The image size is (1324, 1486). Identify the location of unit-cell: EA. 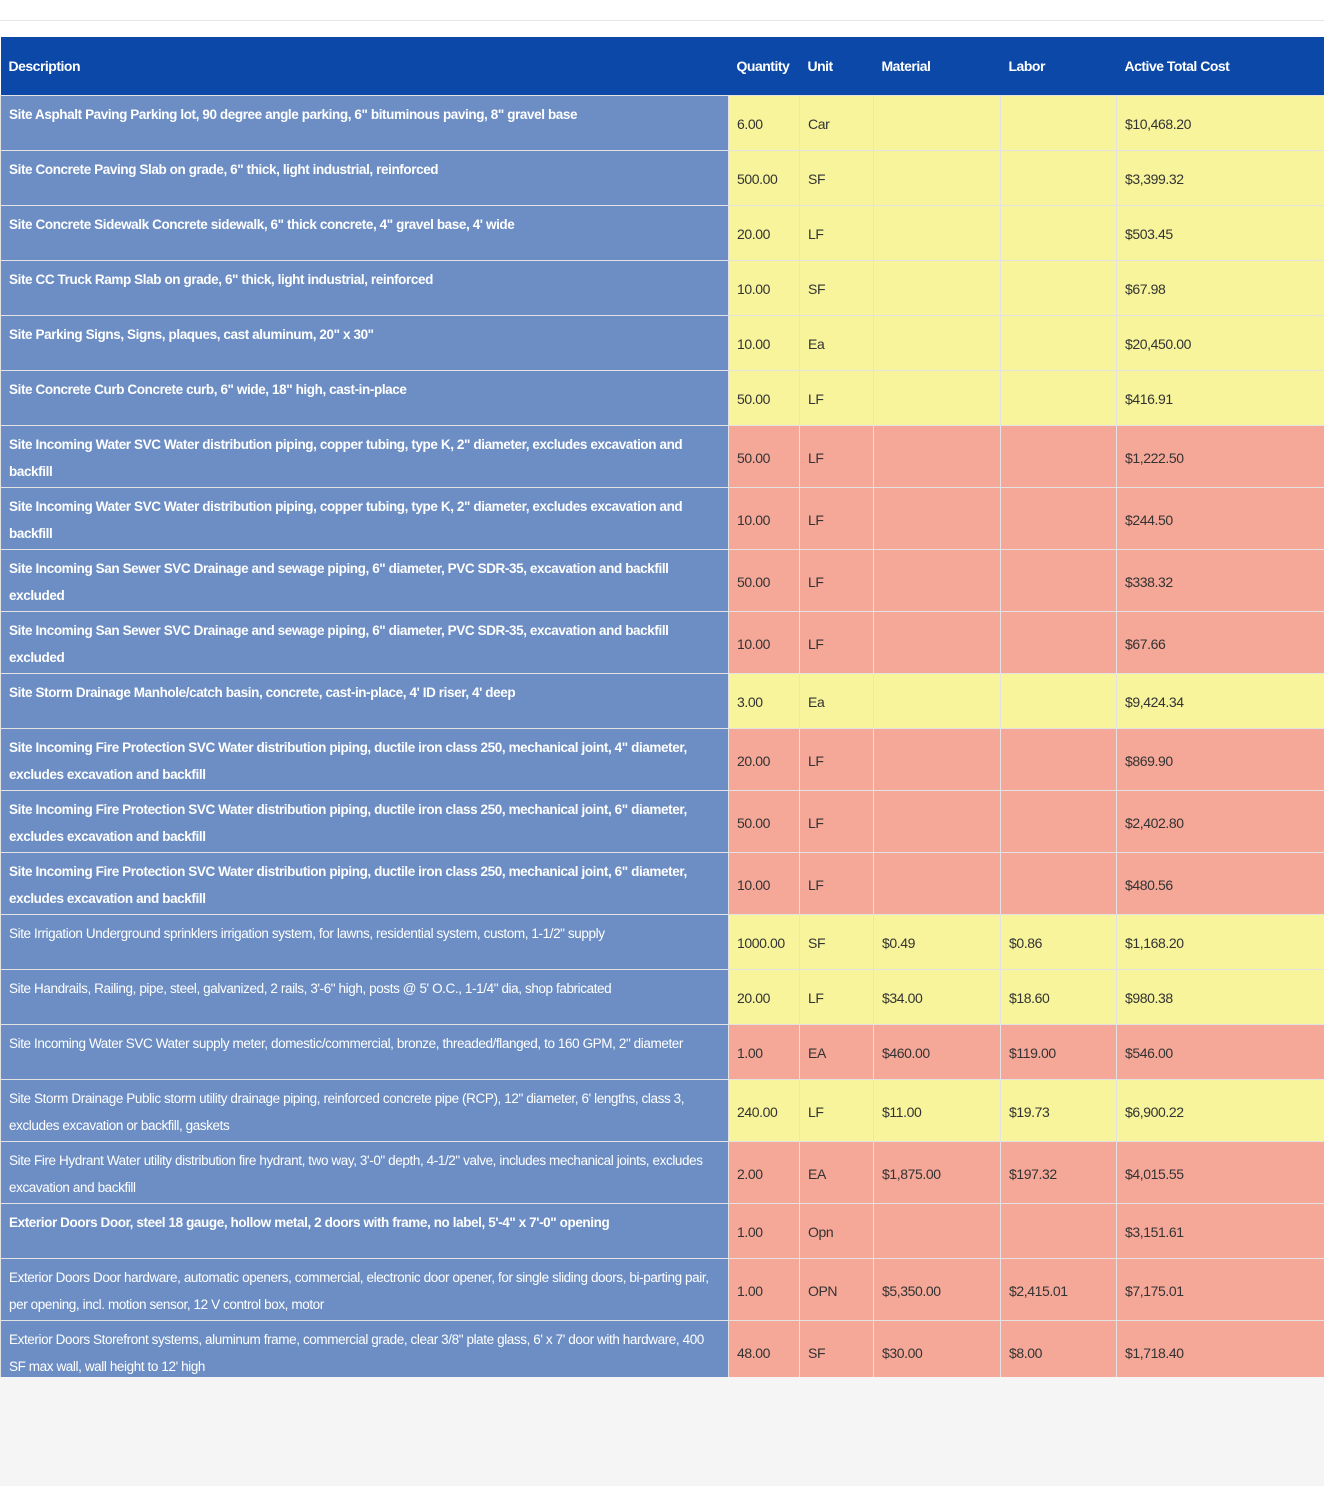
(836, 1172).